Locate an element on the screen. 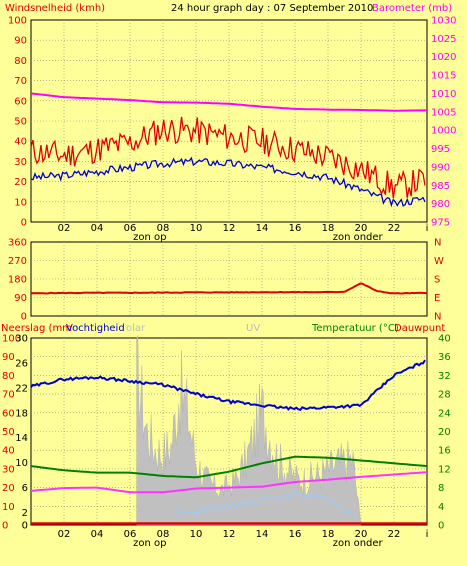  y-tick-label-right: 980 is located at coordinates (440, 204).